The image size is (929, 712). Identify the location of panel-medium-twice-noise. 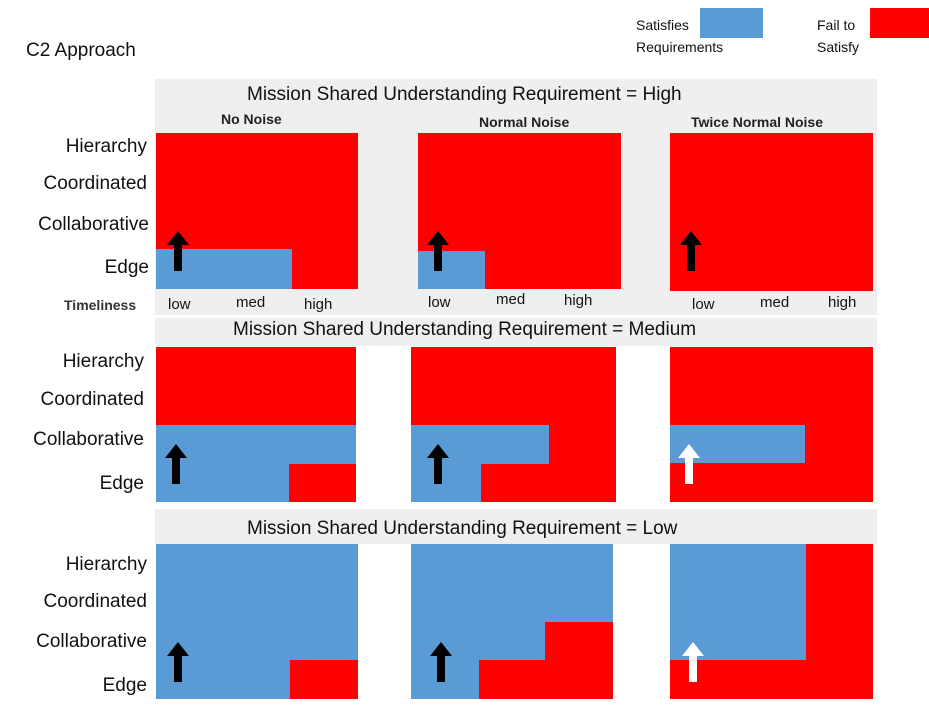
(771, 424).